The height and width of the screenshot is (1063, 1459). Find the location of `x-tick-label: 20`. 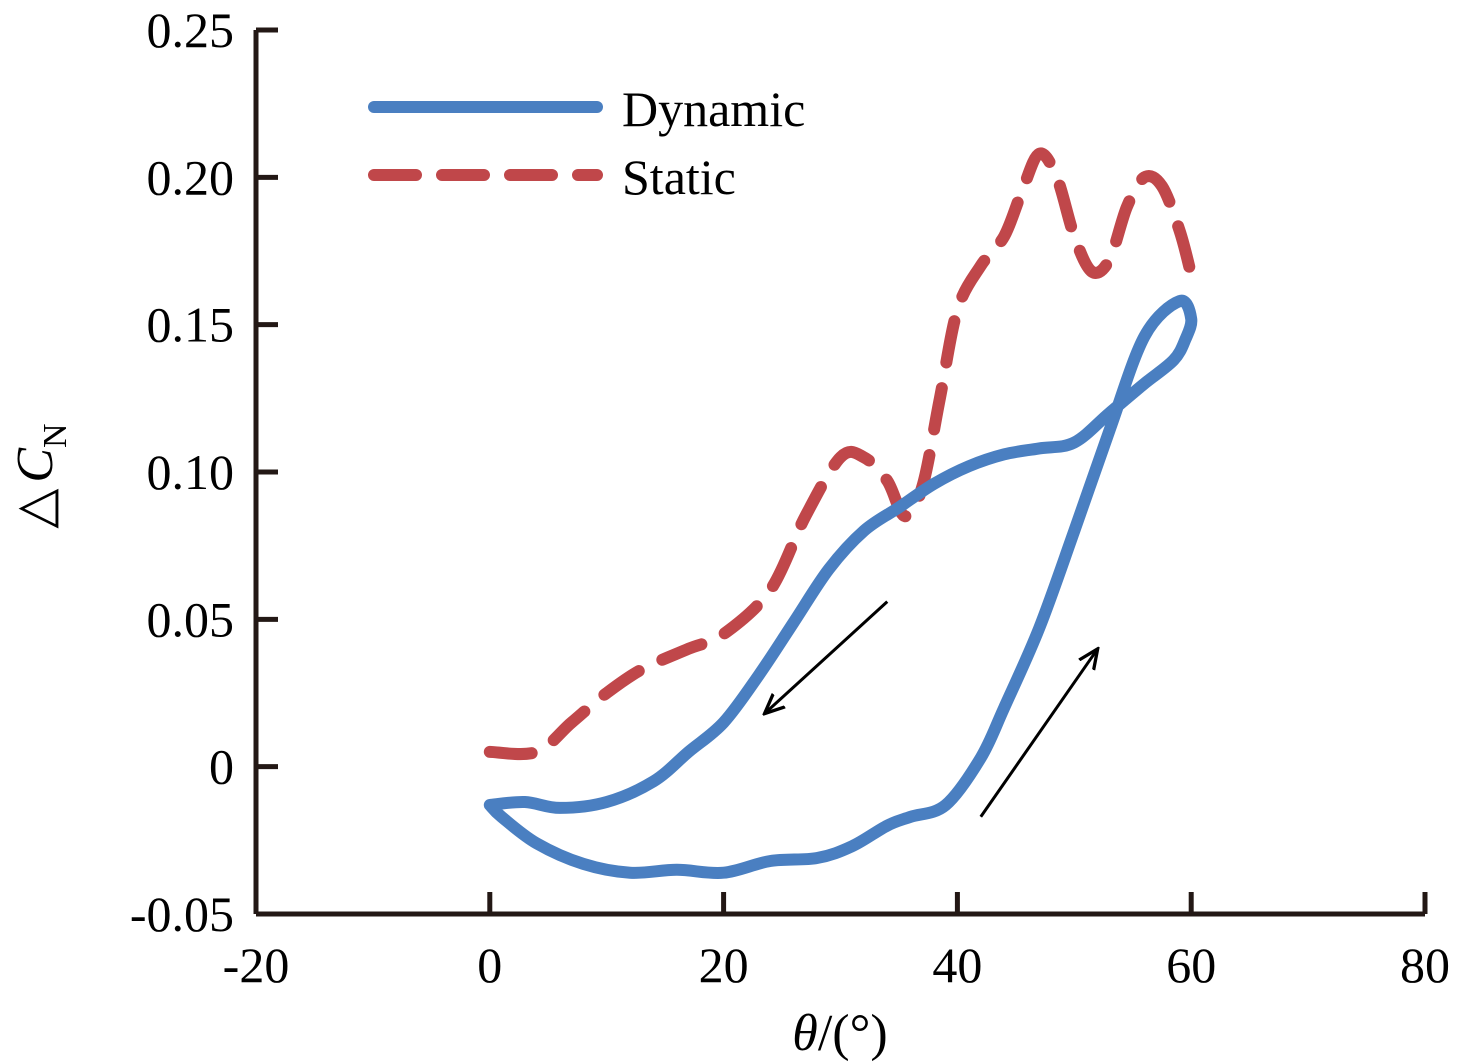

x-tick-label: 20 is located at coordinates (724, 965).